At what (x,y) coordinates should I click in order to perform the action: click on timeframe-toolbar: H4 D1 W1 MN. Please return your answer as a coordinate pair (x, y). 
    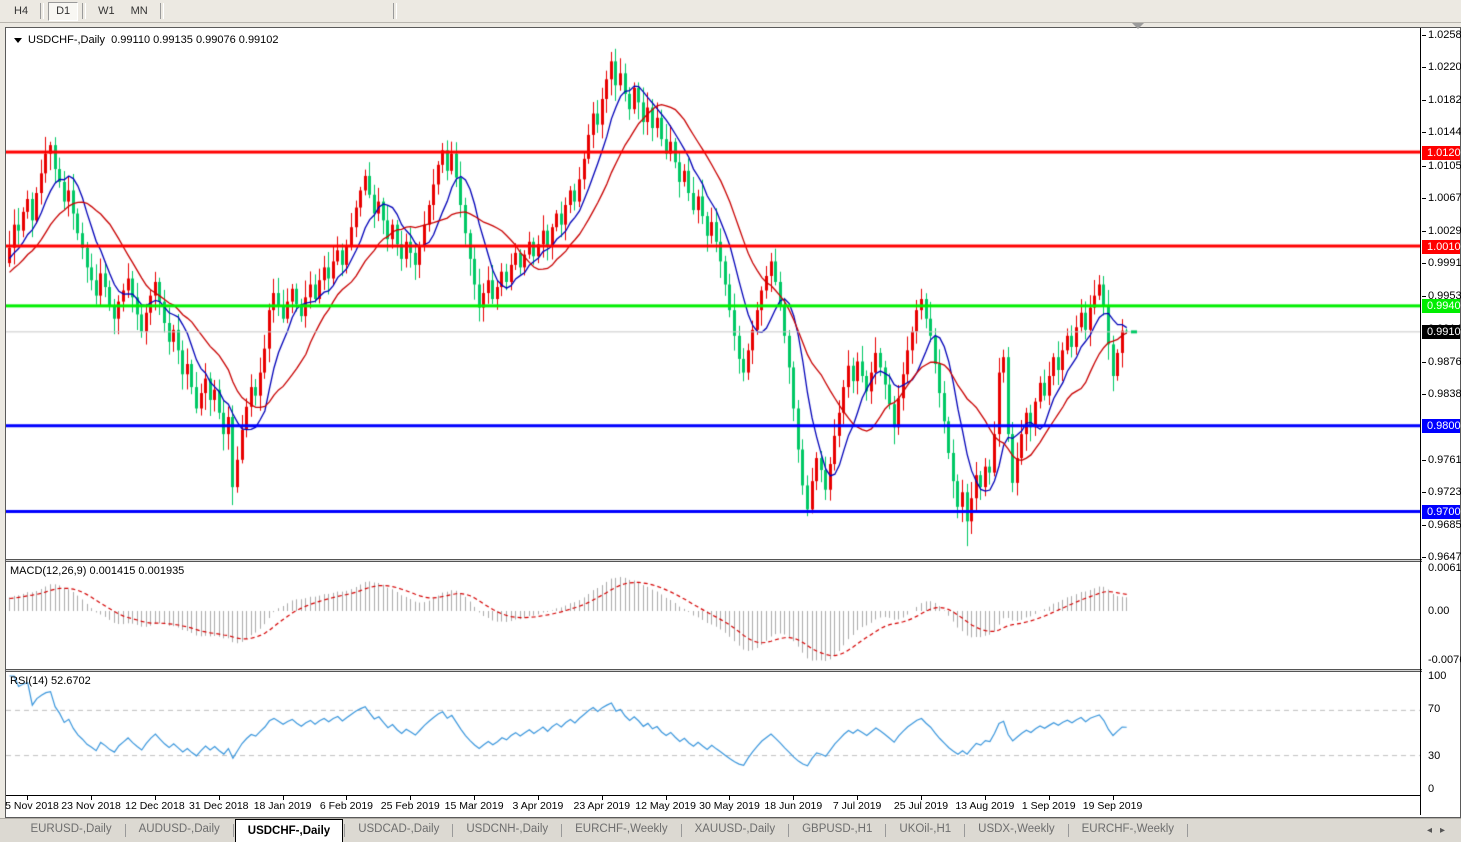
    Looking at the image, I should click on (730, 11).